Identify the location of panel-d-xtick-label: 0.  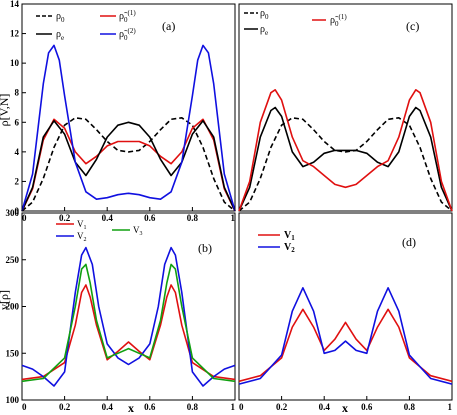
(241, 407).